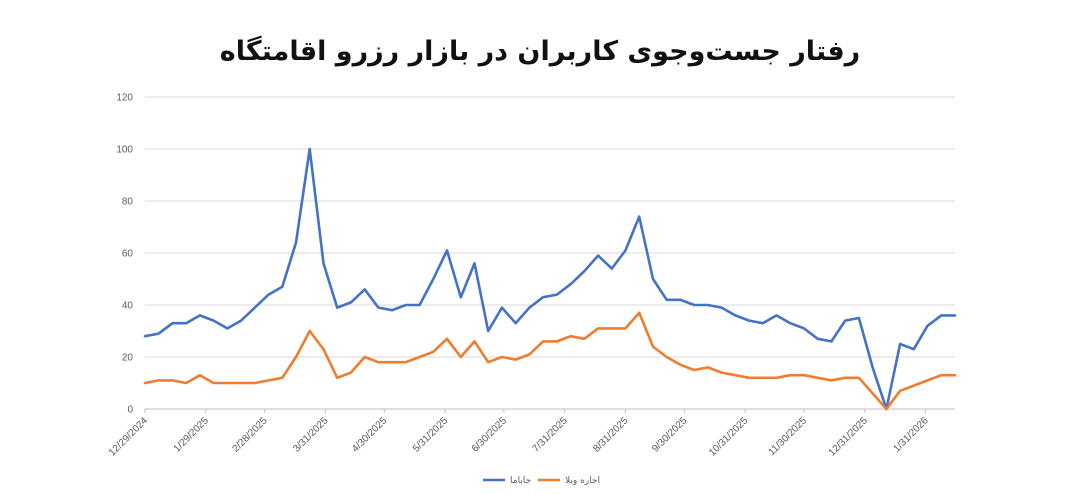 Image resolution: width=1080 pixels, height=494 pixels. Describe the element at coordinates (670, 435) in the screenshot. I see `x-tick-label: 9/30/2025` at that location.